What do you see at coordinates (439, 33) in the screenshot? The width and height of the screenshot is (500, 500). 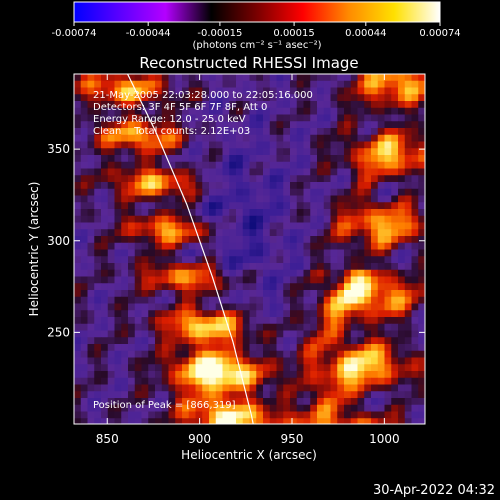 I see `colorbar-tick-label: 0.00074` at bounding box center [439, 33].